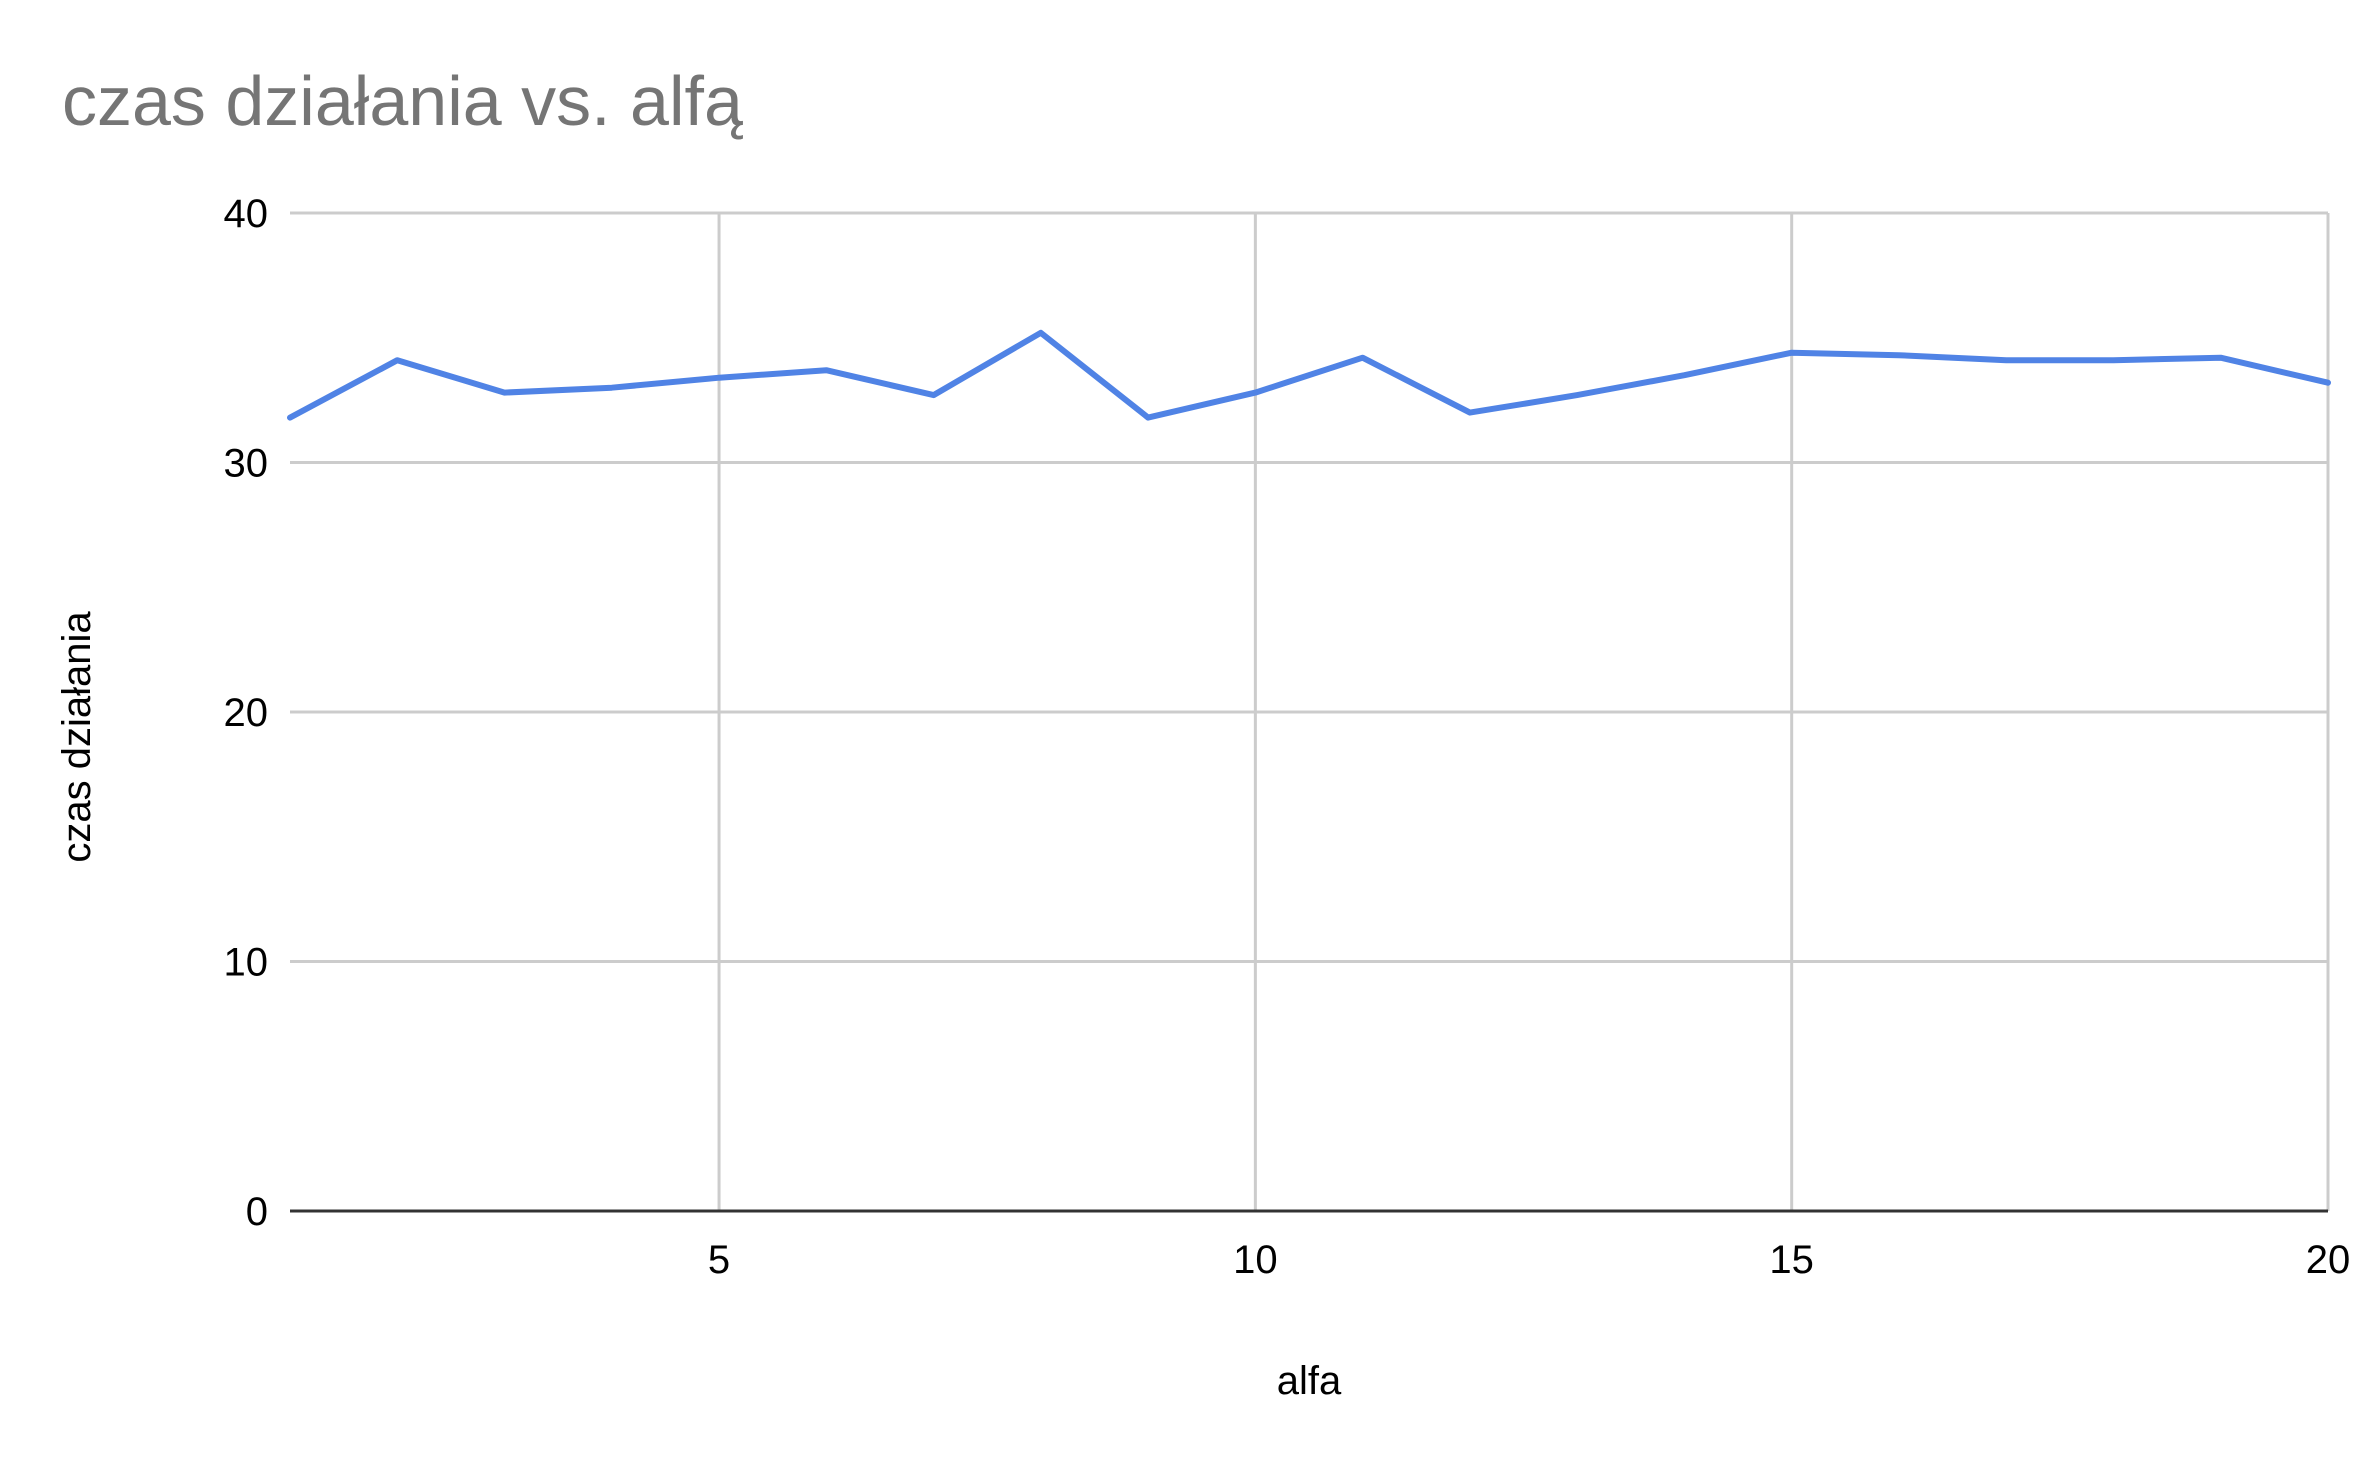 The width and height of the screenshot is (2376, 1460). What do you see at coordinates (402, 101) in the screenshot?
I see `chart-title: czas działania vs. alfą` at bounding box center [402, 101].